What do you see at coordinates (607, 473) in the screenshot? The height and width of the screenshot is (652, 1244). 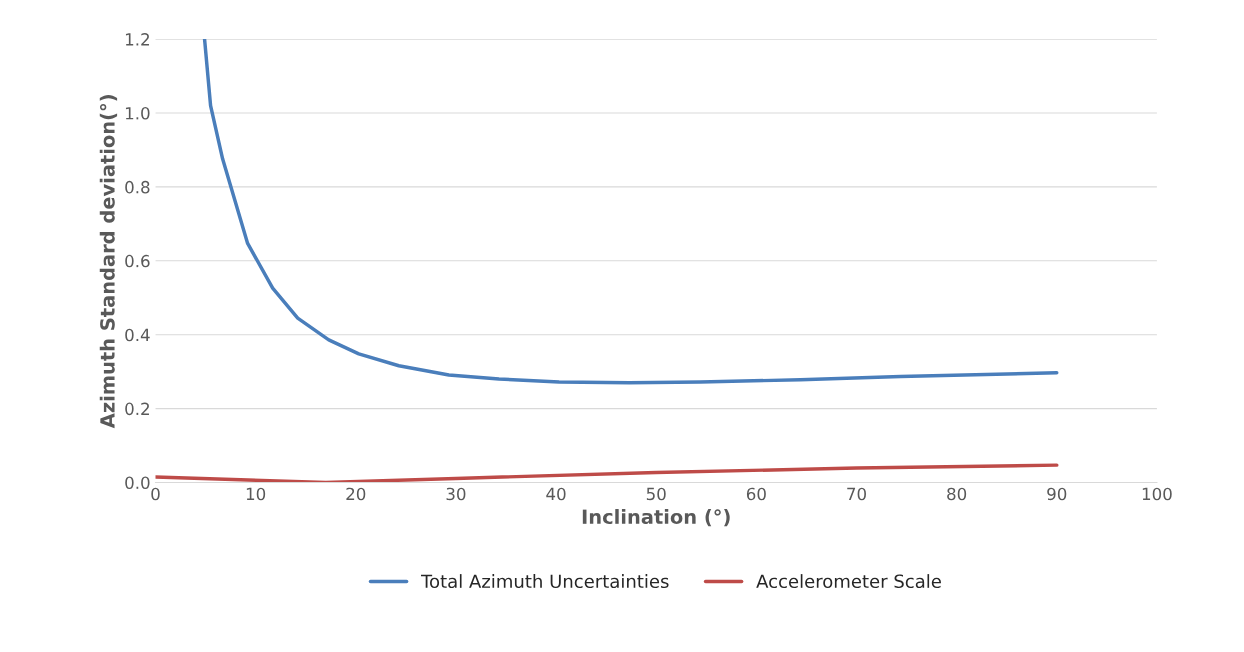 I see `line-series` at bounding box center [607, 473].